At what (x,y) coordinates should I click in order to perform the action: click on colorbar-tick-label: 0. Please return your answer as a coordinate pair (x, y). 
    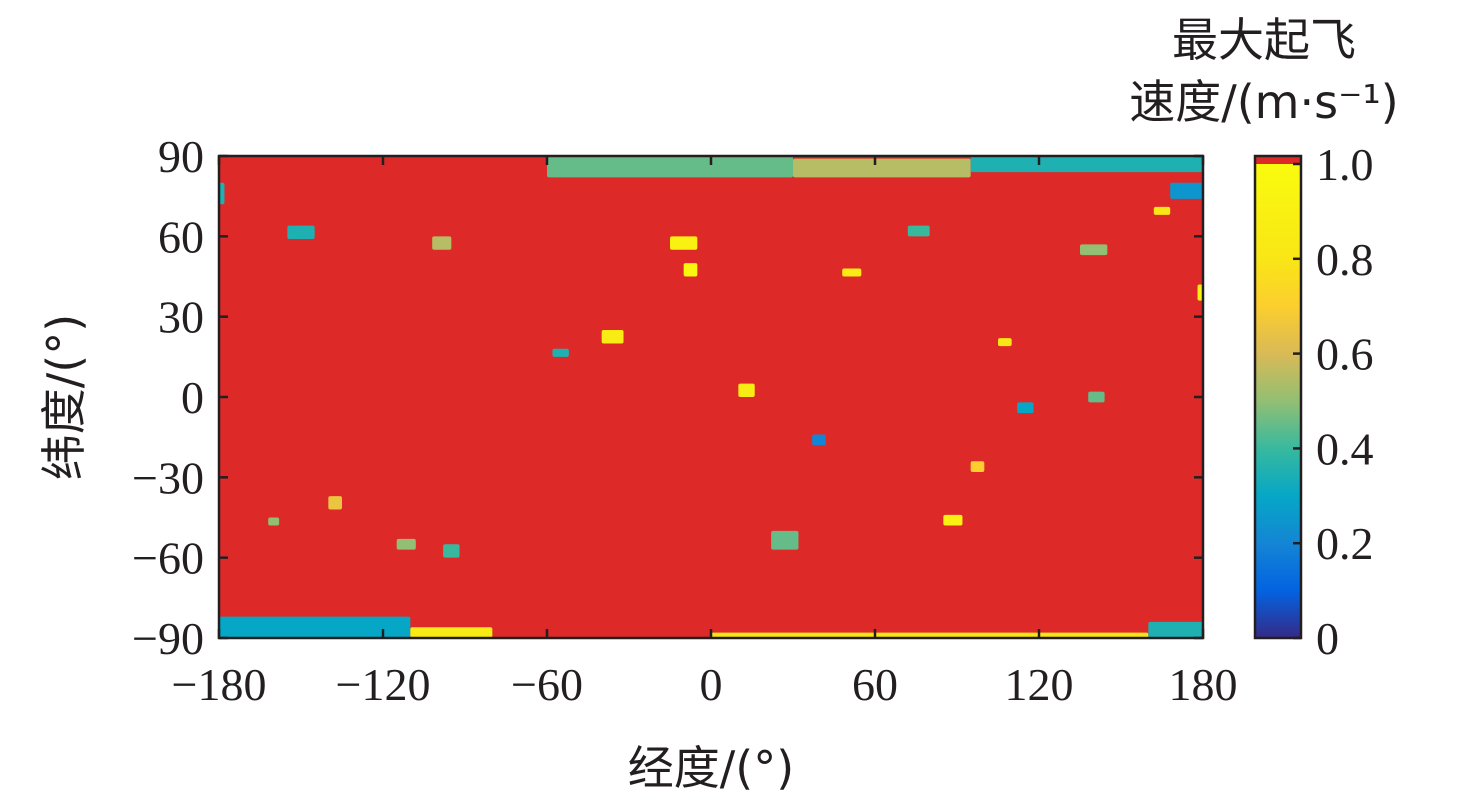
    Looking at the image, I should click on (1327, 638).